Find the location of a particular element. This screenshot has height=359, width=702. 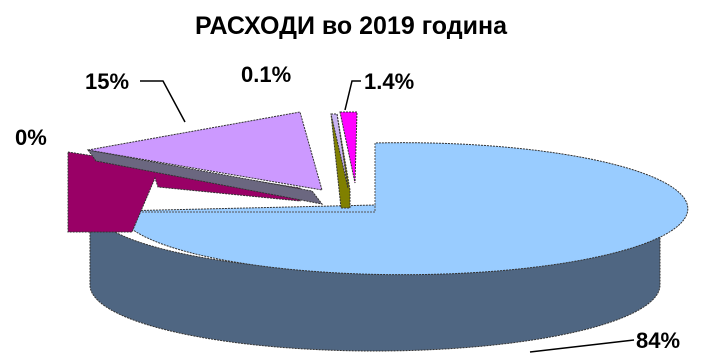

label-1-4: 1.4% is located at coordinates (389, 81).